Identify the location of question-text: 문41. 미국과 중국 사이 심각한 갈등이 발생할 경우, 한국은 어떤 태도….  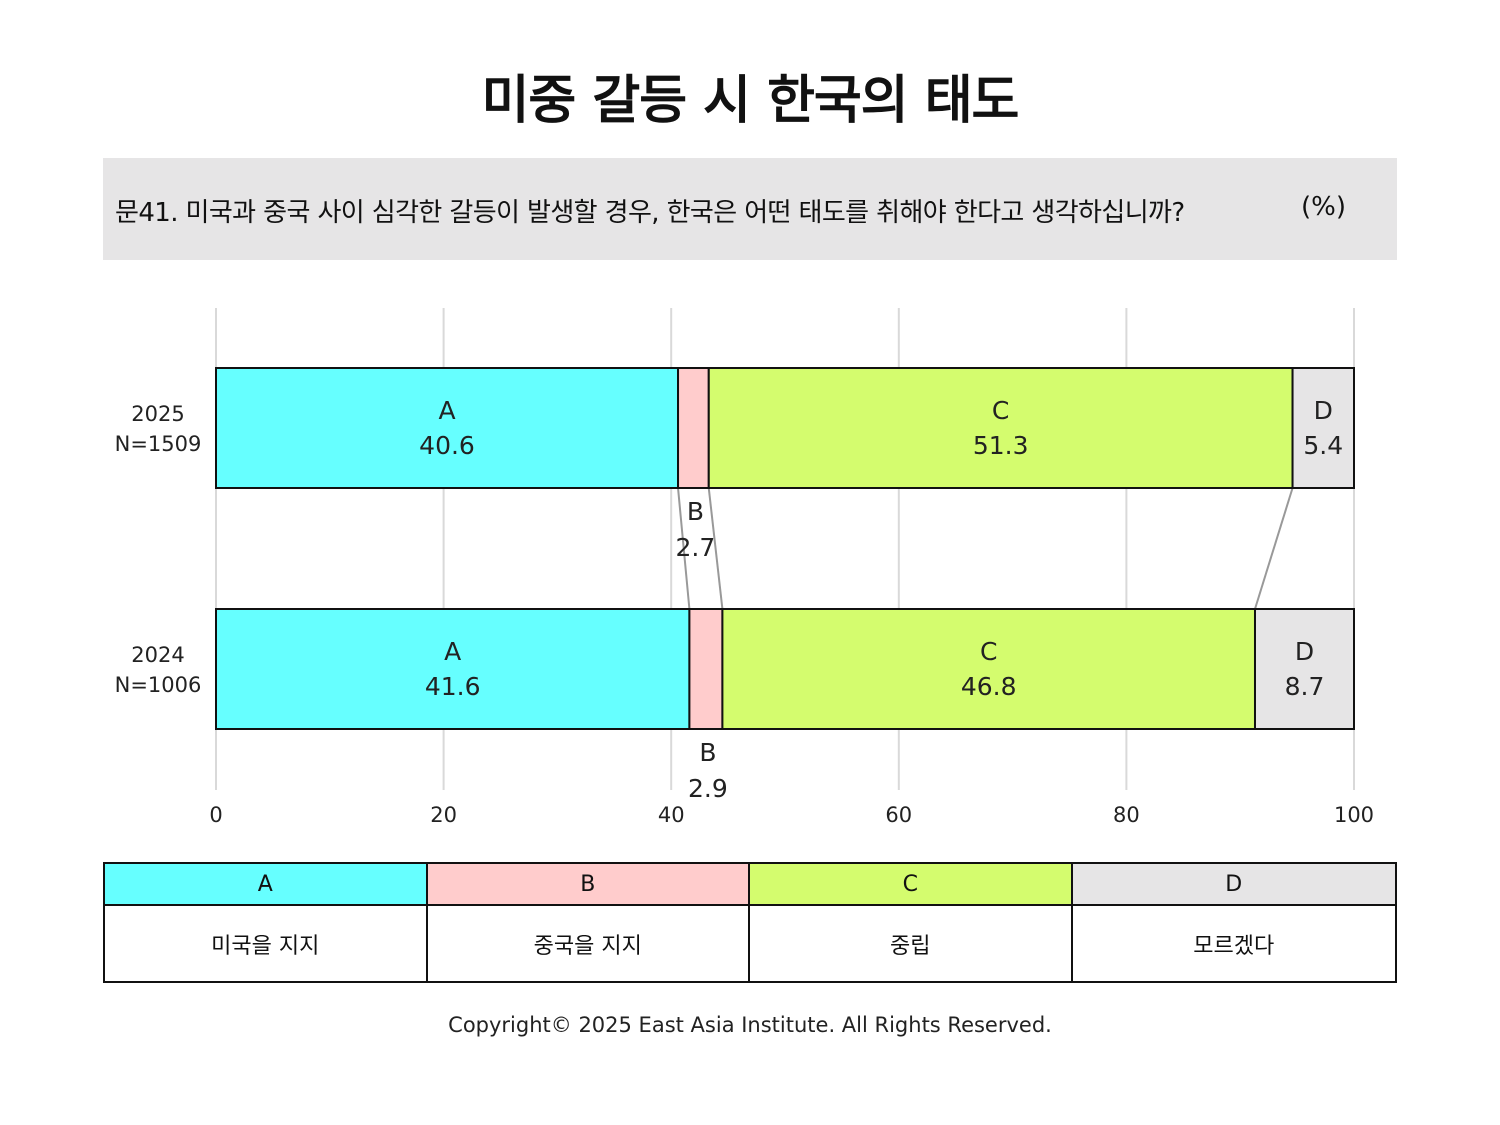
(650, 213).